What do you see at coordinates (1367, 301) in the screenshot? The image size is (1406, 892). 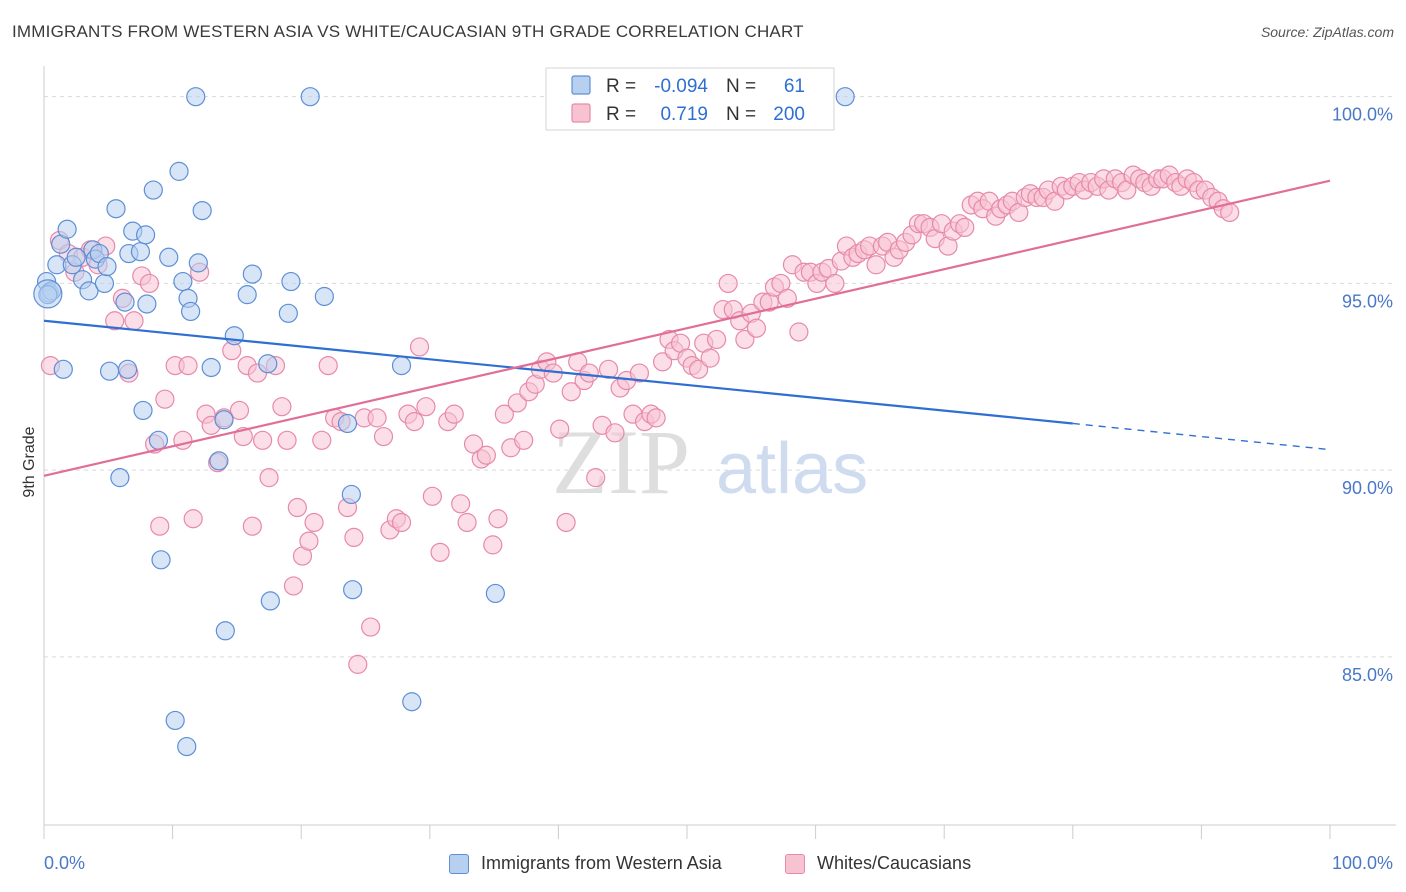 I see `y-tick-label: 95.0%` at bounding box center [1367, 301].